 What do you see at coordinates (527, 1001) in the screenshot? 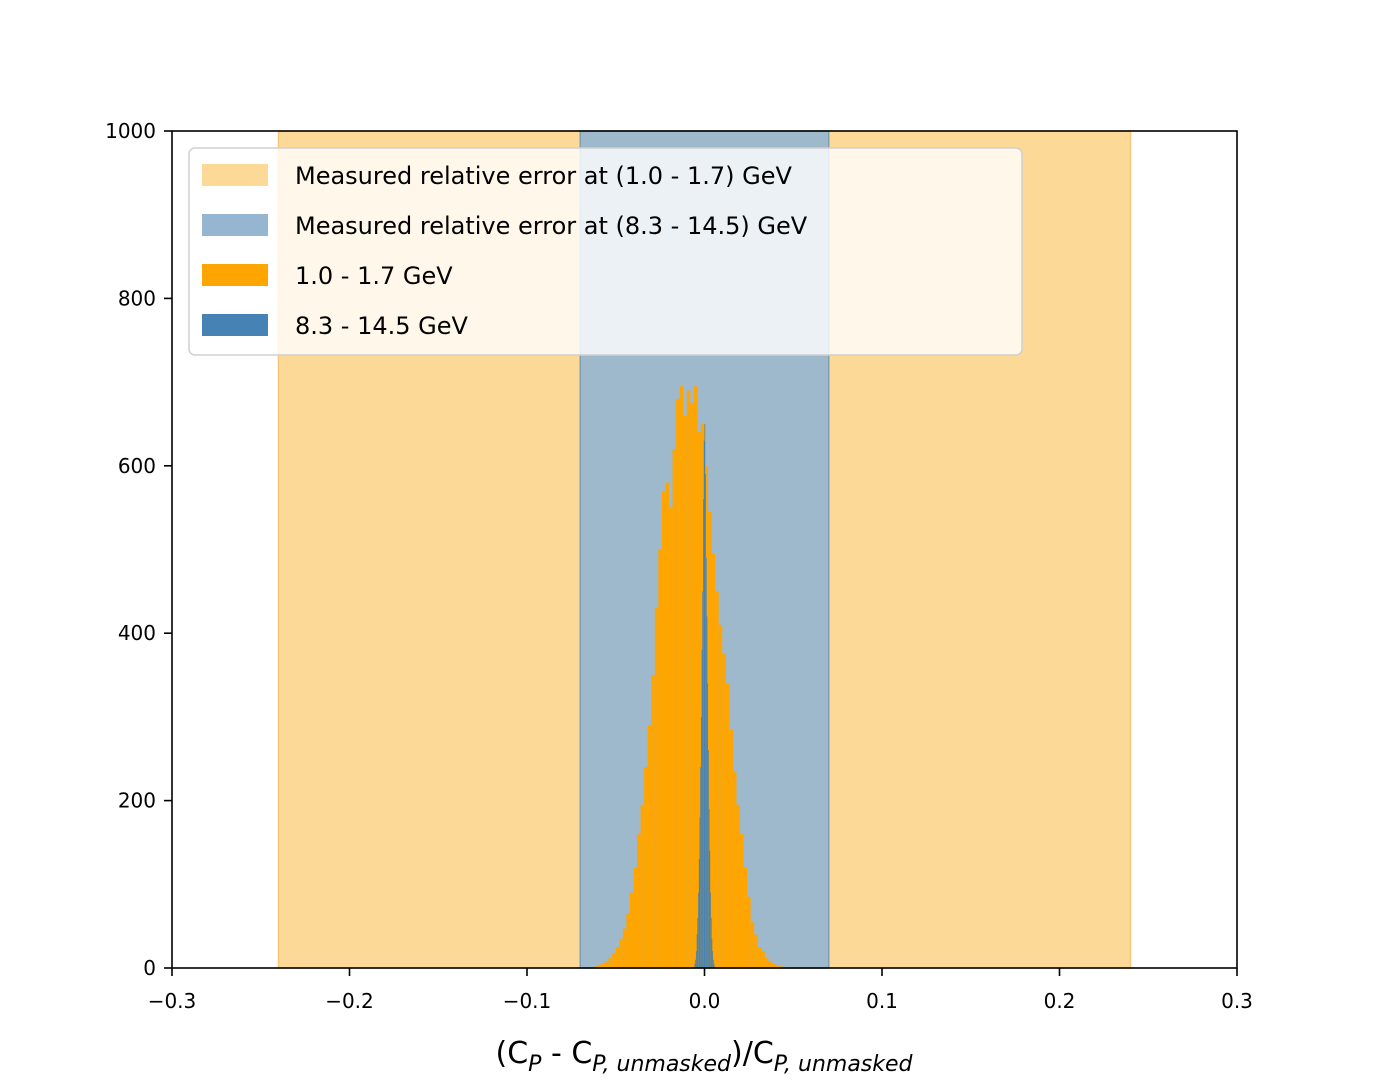
I see `x-tick-label: −0.1` at bounding box center [527, 1001].